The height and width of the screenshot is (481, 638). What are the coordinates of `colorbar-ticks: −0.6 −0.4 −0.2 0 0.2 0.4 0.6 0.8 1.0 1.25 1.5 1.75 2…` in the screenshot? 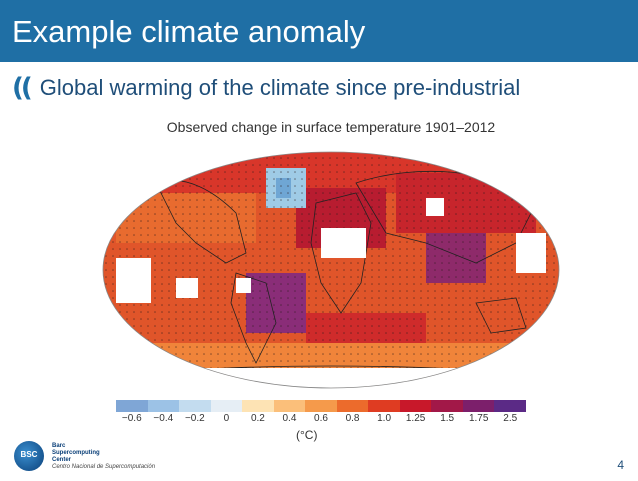 It's located at (321, 420).